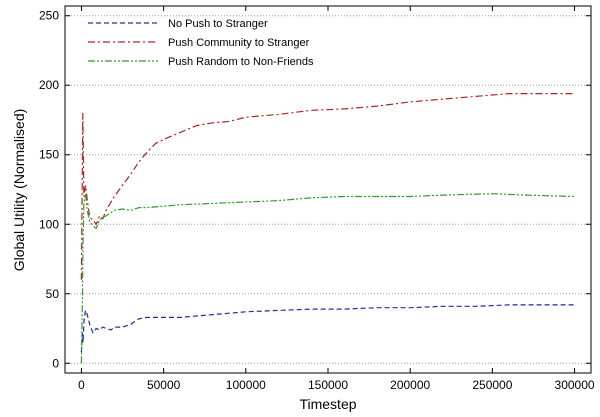 This screenshot has width=600, height=417. What do you see at coordinates (328, 385) in the screenshot?
I see `x-tick-label: 150000` at bounding box center [328, 385].